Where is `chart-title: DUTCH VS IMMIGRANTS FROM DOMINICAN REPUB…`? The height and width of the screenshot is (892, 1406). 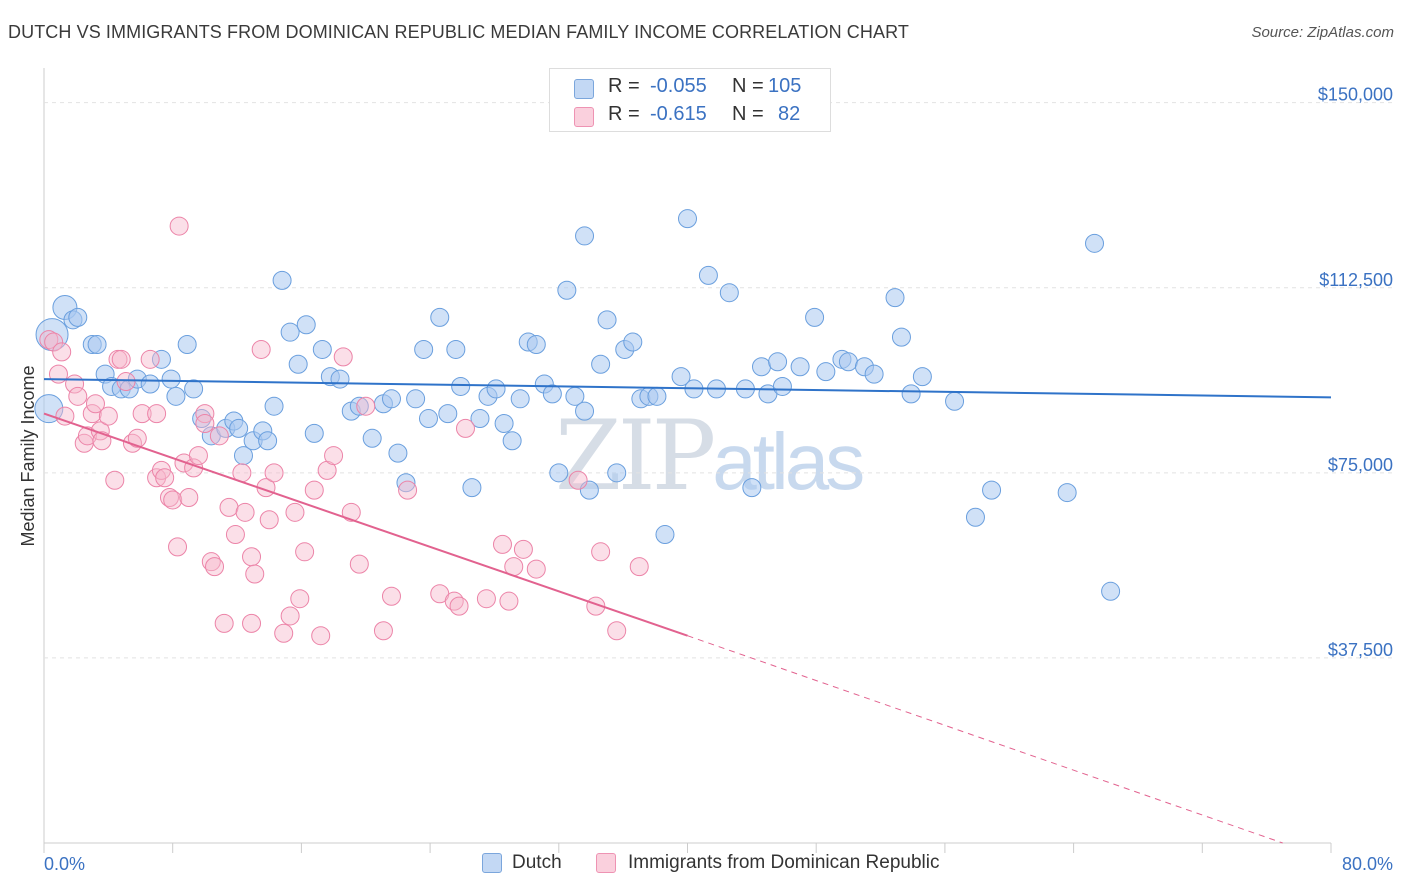
chart-title: DUTCH VS IMMIGRANTS FROM DOMINICAN REPUB… is located at coordinates (458, 32).